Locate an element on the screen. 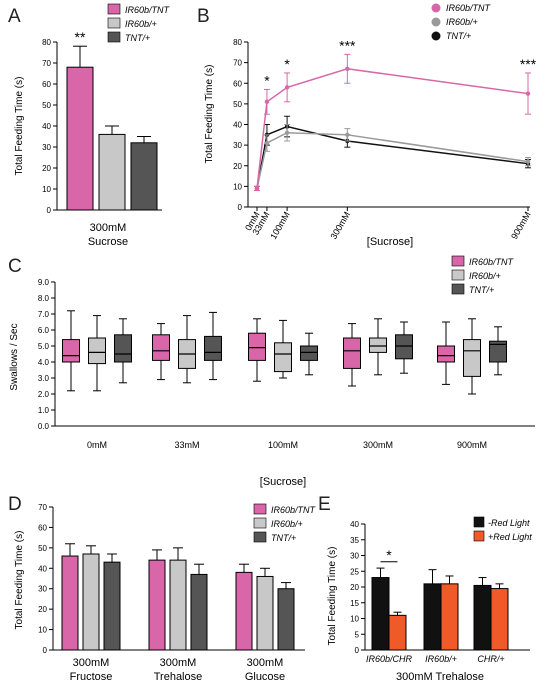 The height and width of the screenshot is (686, 538). a-group-label-line2: Sucrose is located at coordinates (108, 242).